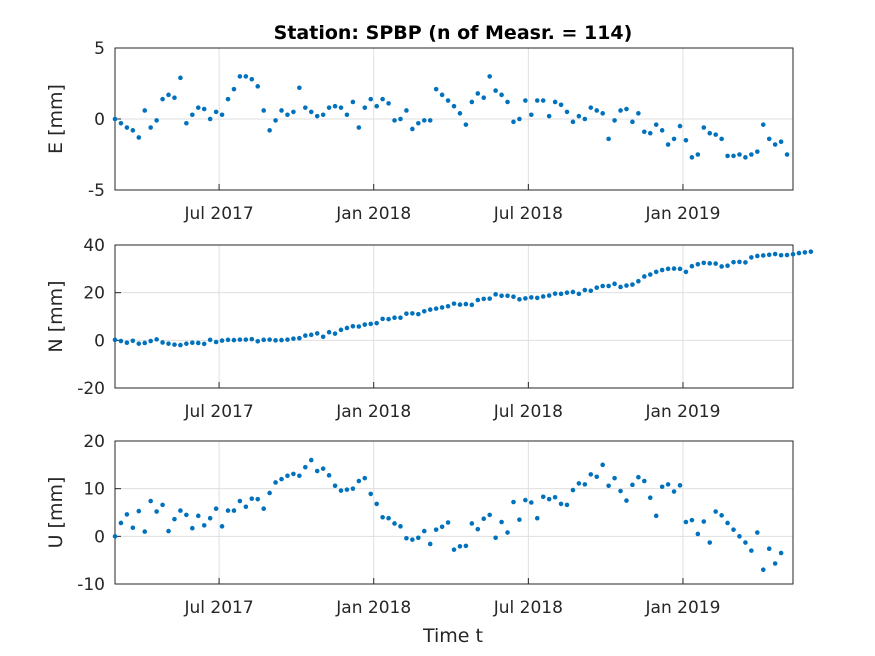 Image resolution: width=875 pixels, height=656 pixels. I want to click on x-tick-label: Jul 2017, so click(218, 214).